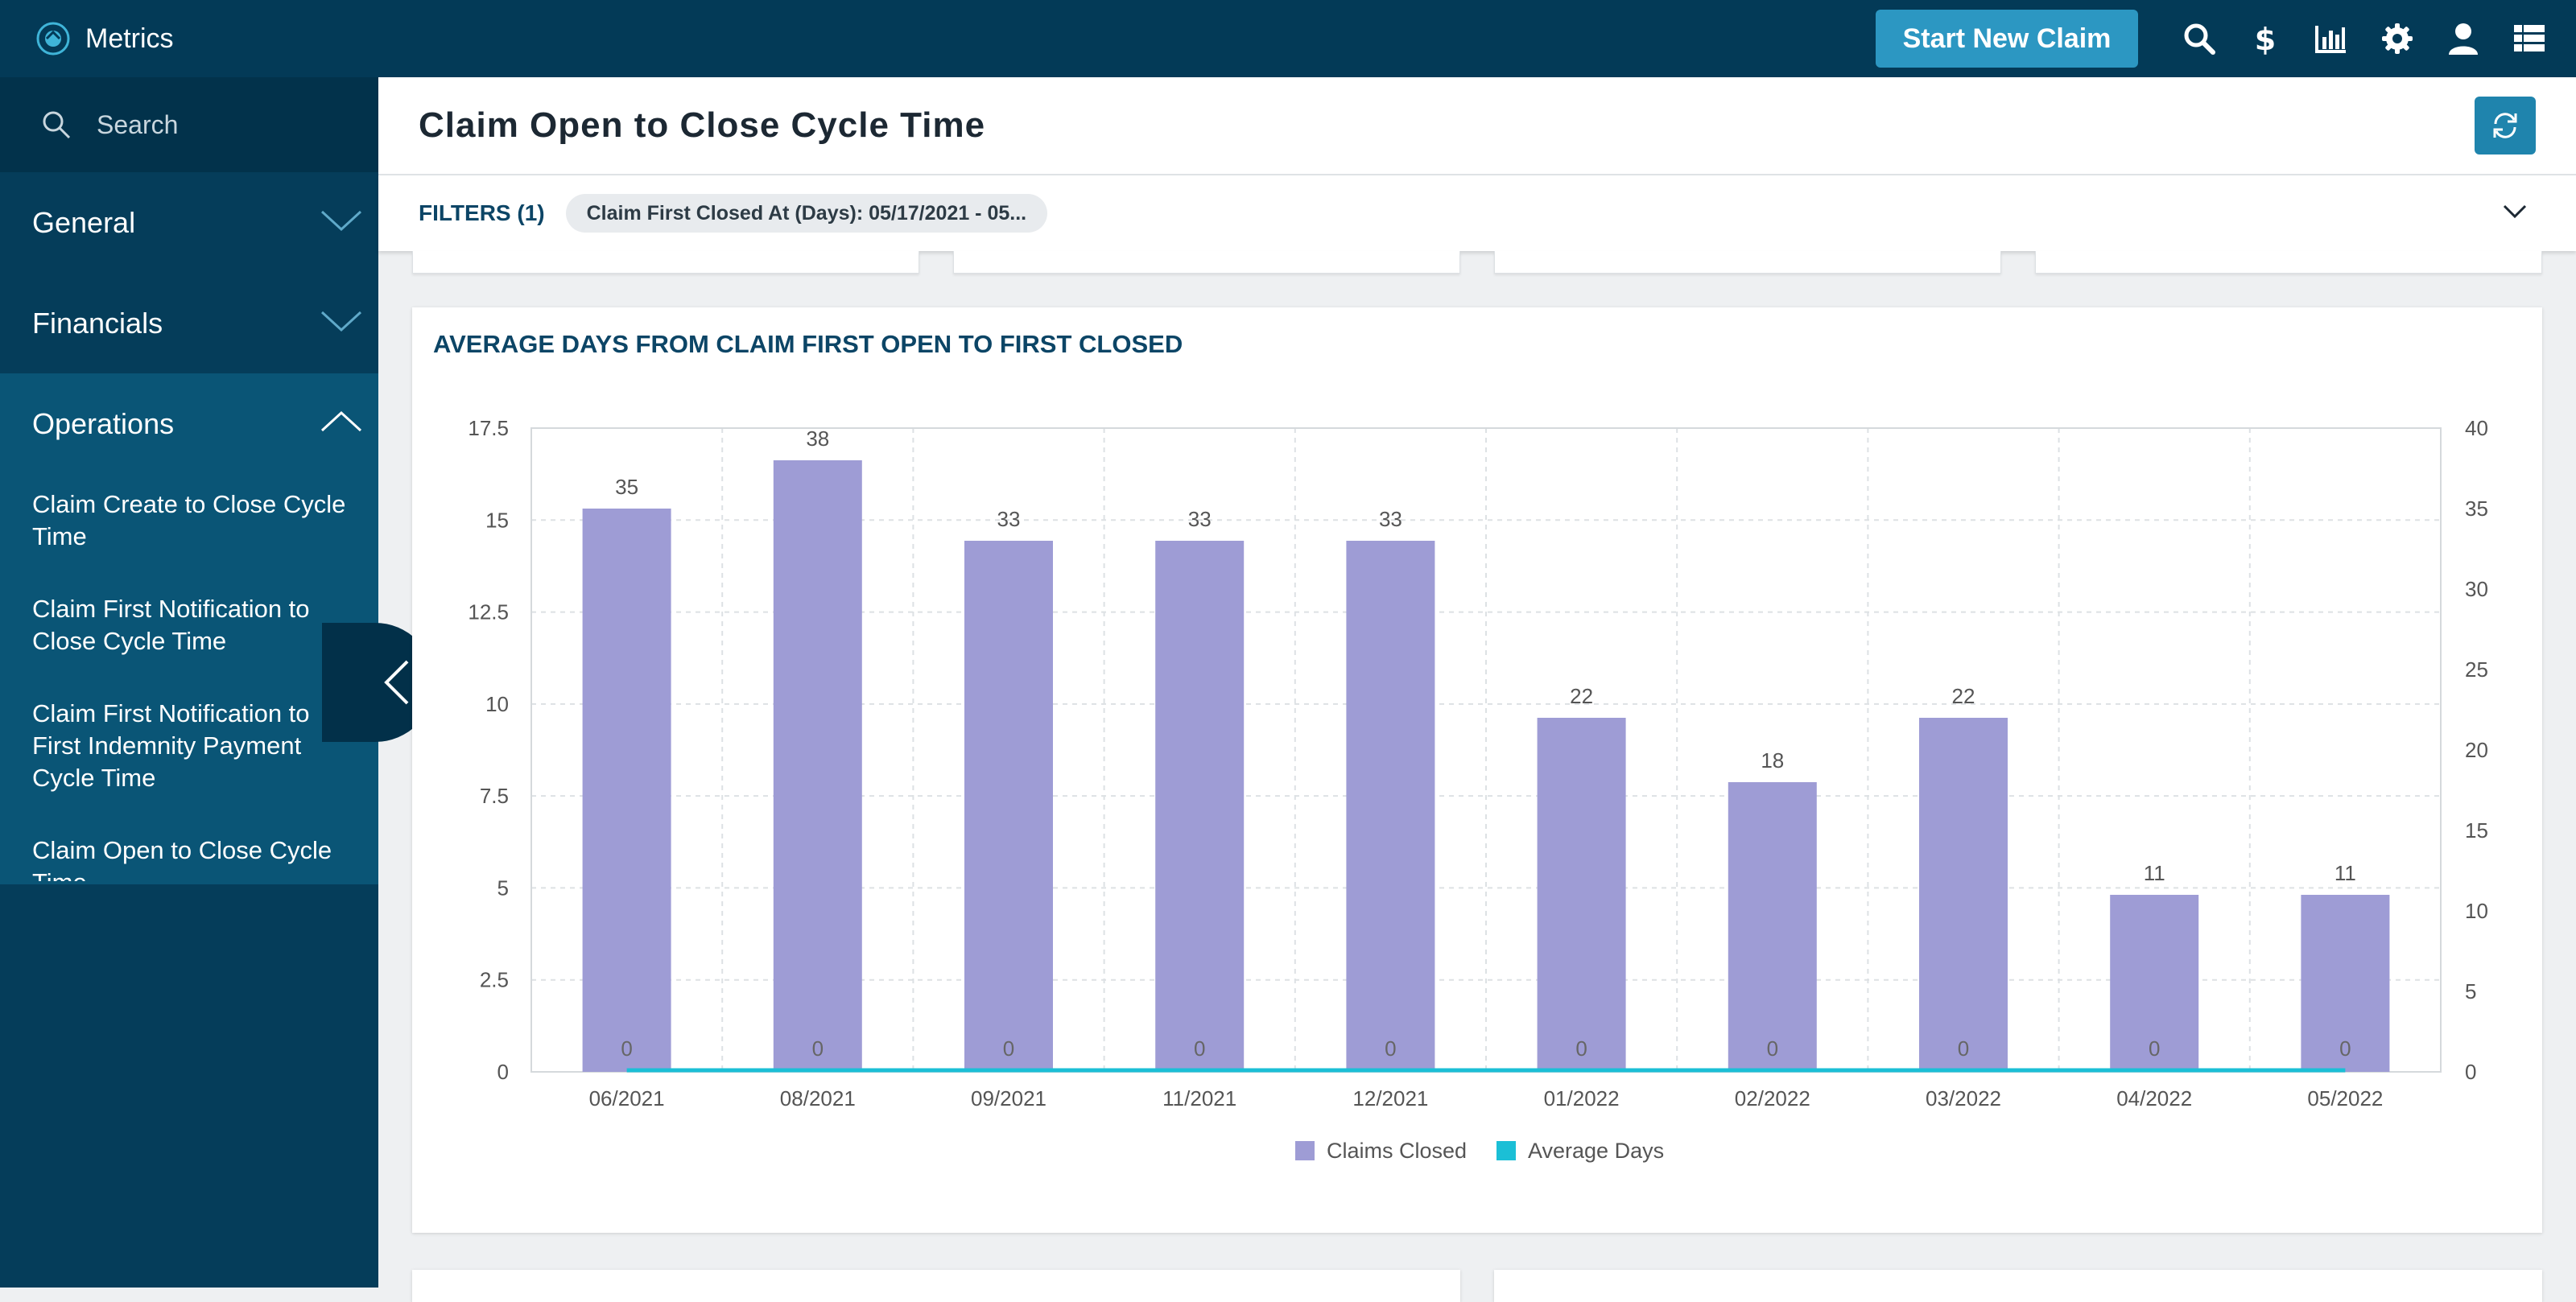 The image size is (2576, 1302). I want to click on dollar-icon: $, so click(2265, 39).